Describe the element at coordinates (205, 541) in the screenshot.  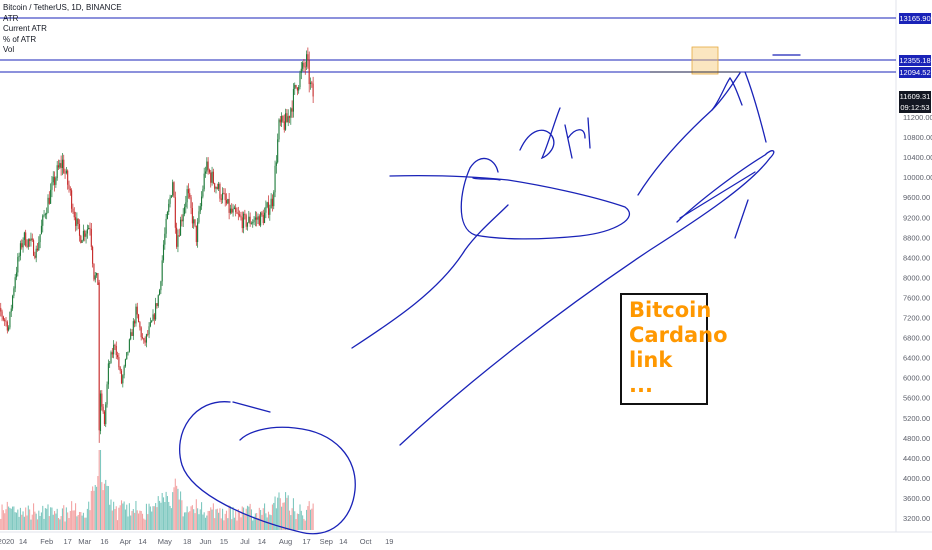
I see `x-tick-label: Jun` at that location.